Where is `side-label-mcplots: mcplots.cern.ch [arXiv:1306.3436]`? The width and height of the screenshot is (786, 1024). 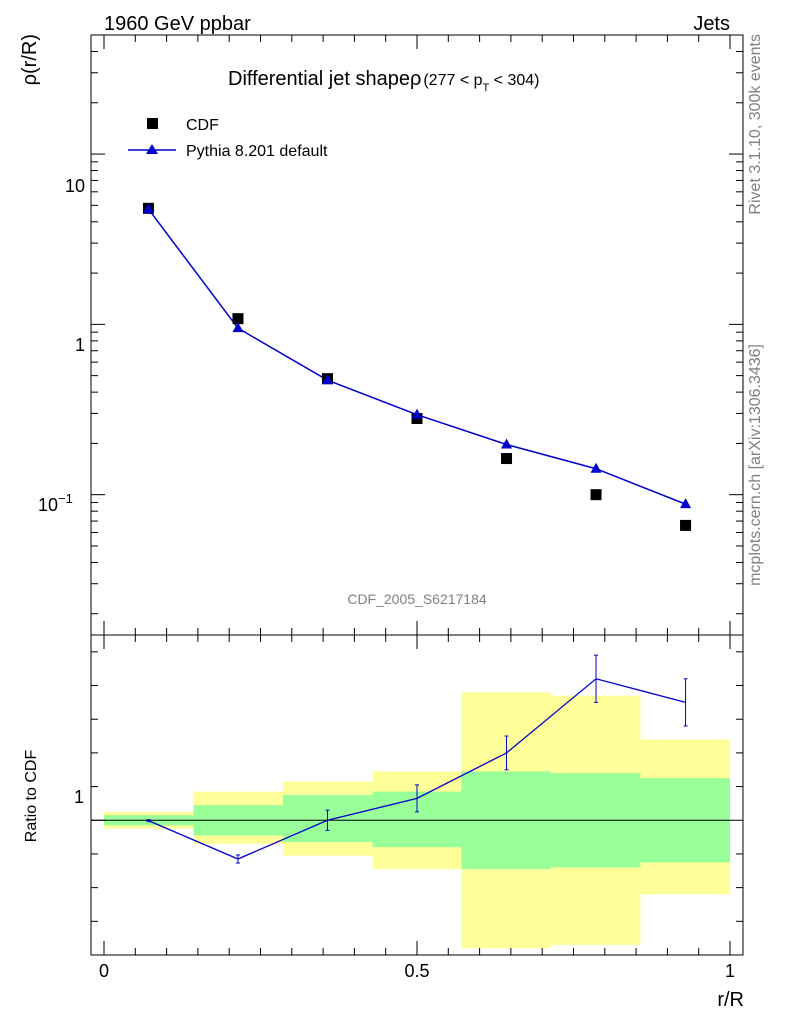 side-label-mcplots: mcplots.cern.ch [arXiv:1306.3436] is located at coordinates (755, 465).